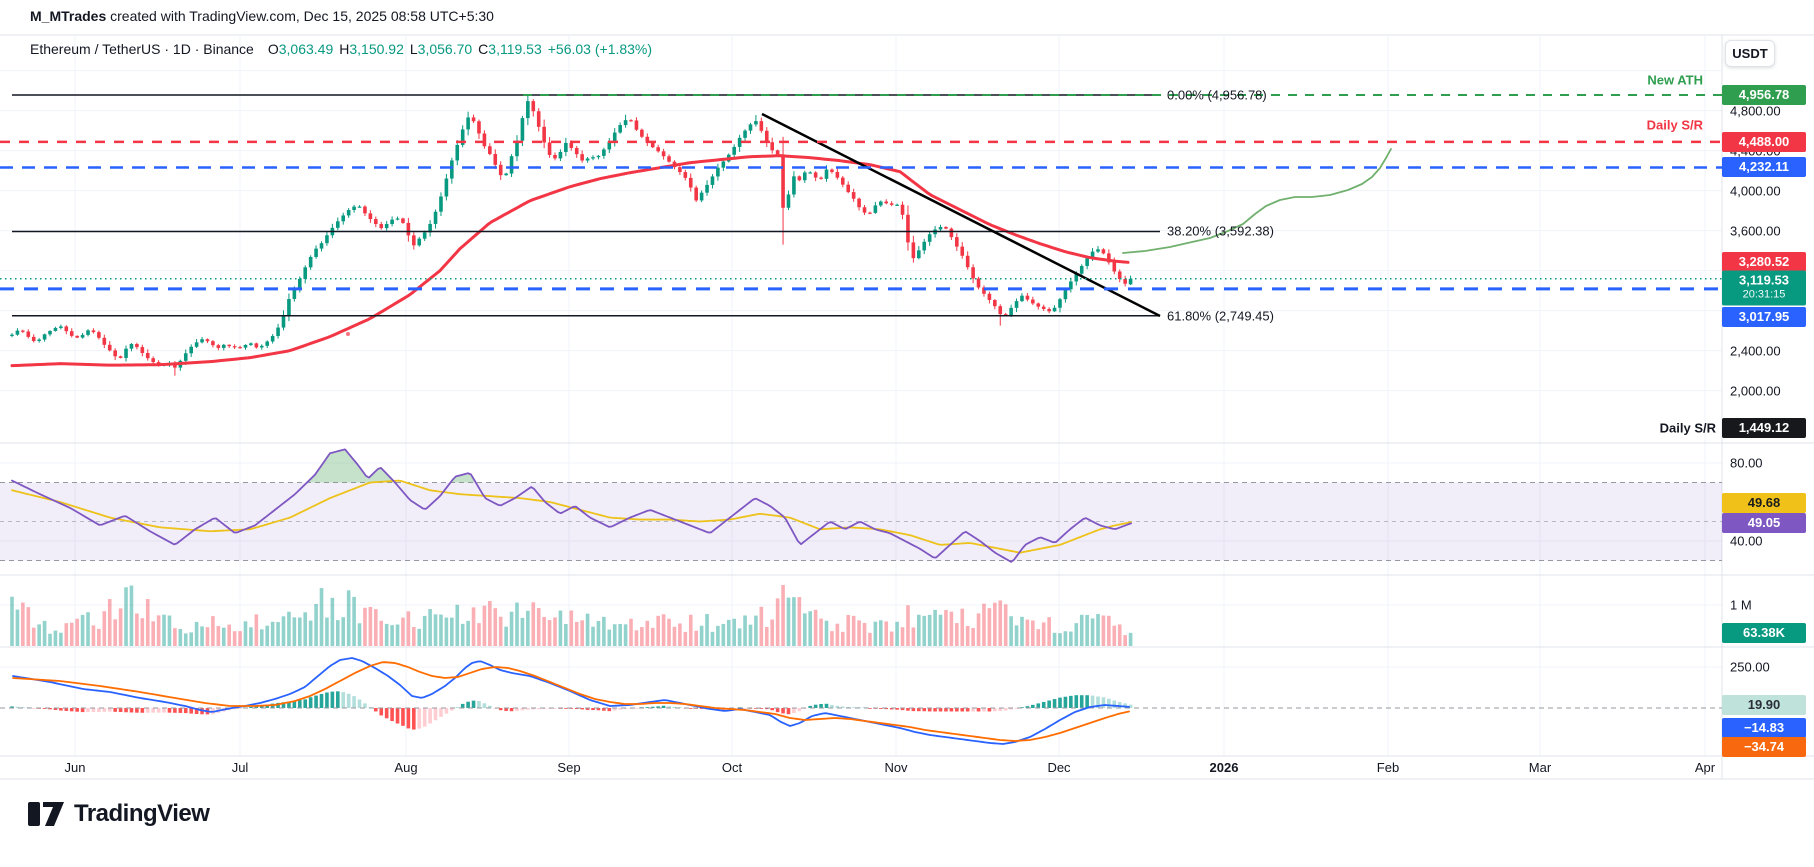 This screenshot has width=1814, height=867. Describe the element at coordinates (1220, 231) in the screenshot. I see `fib-level-label: 38.20% (3,592.38)` at that location.